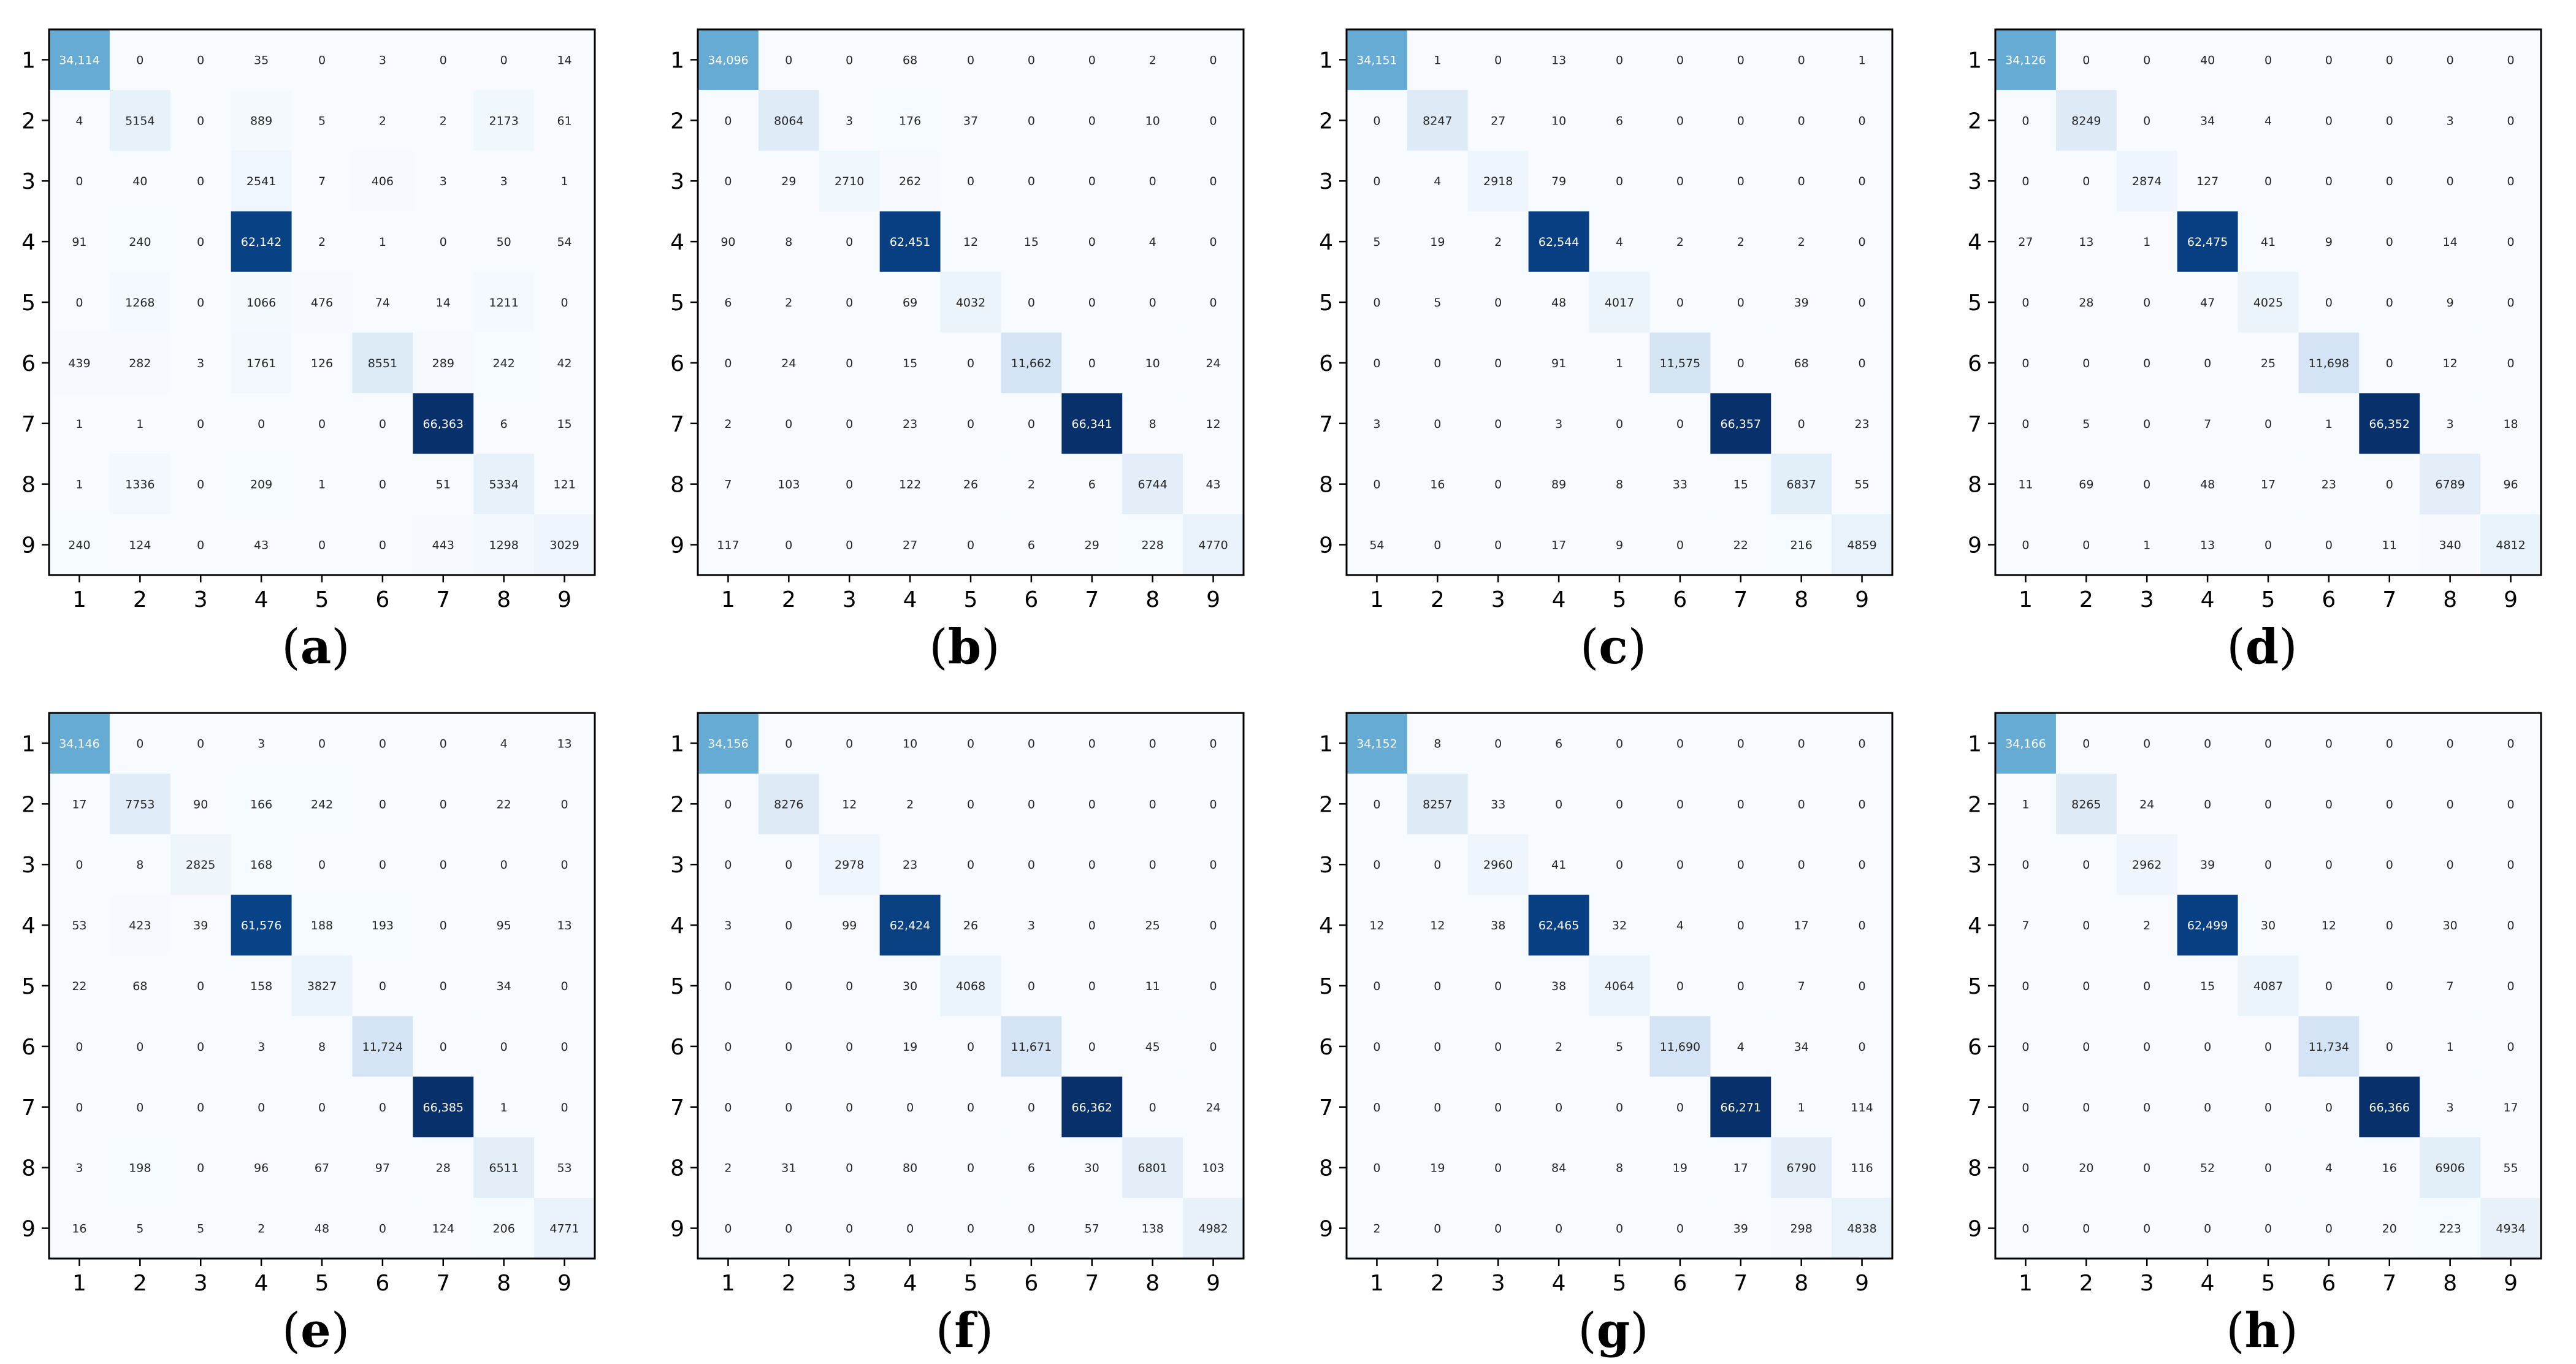  I want to click on cell-label-c-6-7: 0, so click(1741, 363).